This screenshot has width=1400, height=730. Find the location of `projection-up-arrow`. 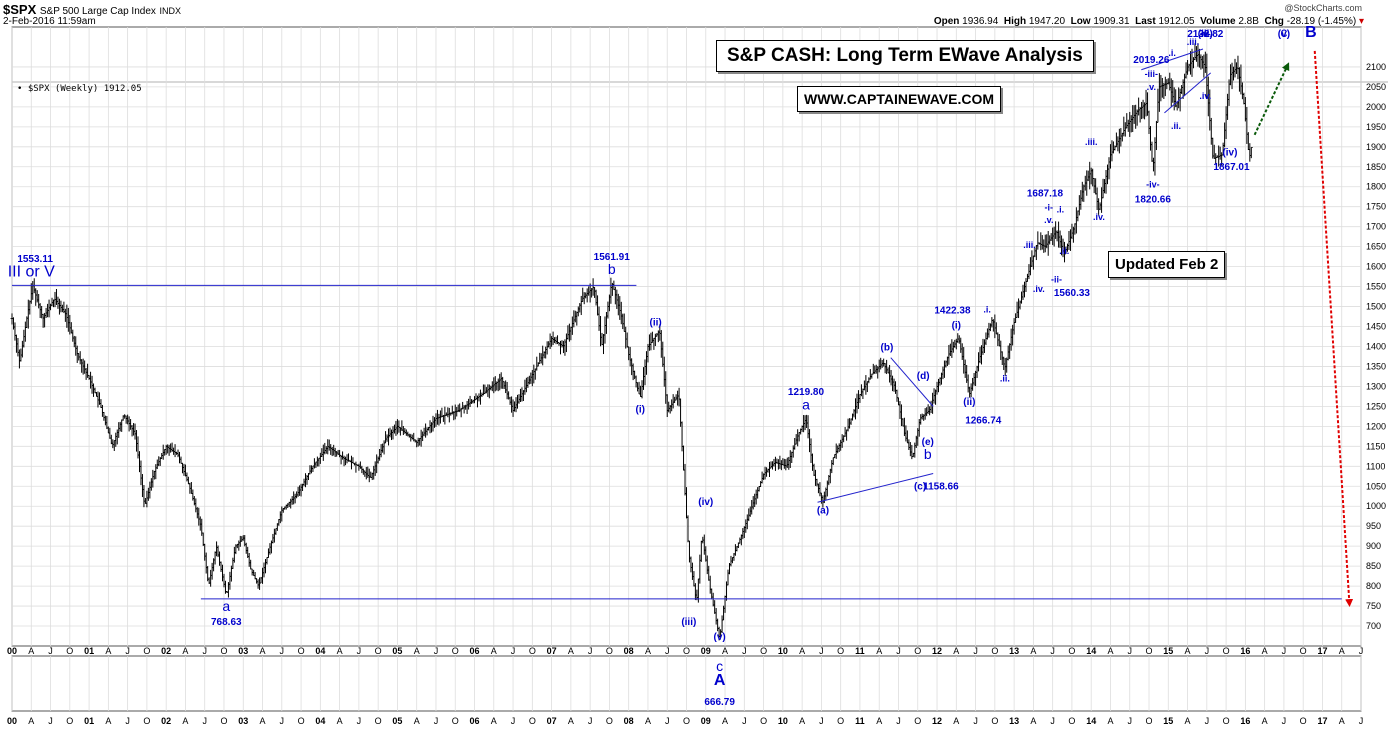

projection-up-arrow is located at coordinates (1271, 99).